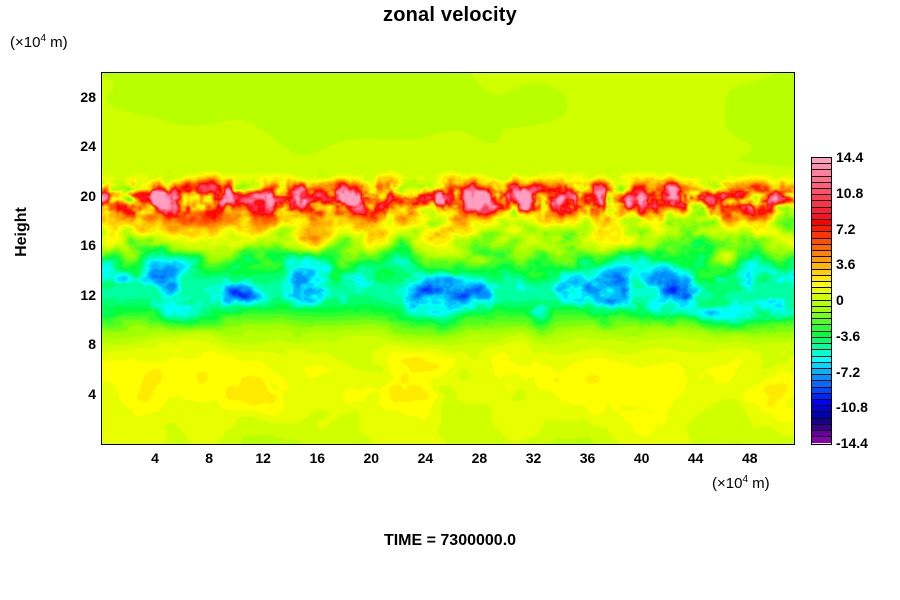  Describe the element at coordinates (759, 483) in the screenshot. I see `x-unit-suffix: m)` at that location.